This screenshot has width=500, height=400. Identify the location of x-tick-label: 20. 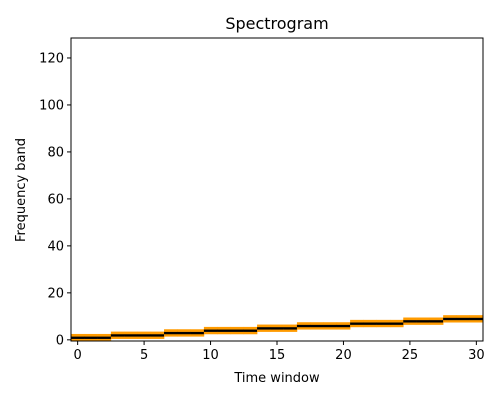
(343, 355).